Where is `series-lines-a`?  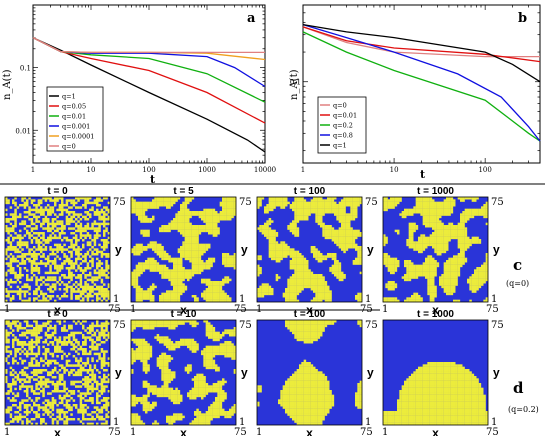
series-lines-a is located at coordinates (149, 95).